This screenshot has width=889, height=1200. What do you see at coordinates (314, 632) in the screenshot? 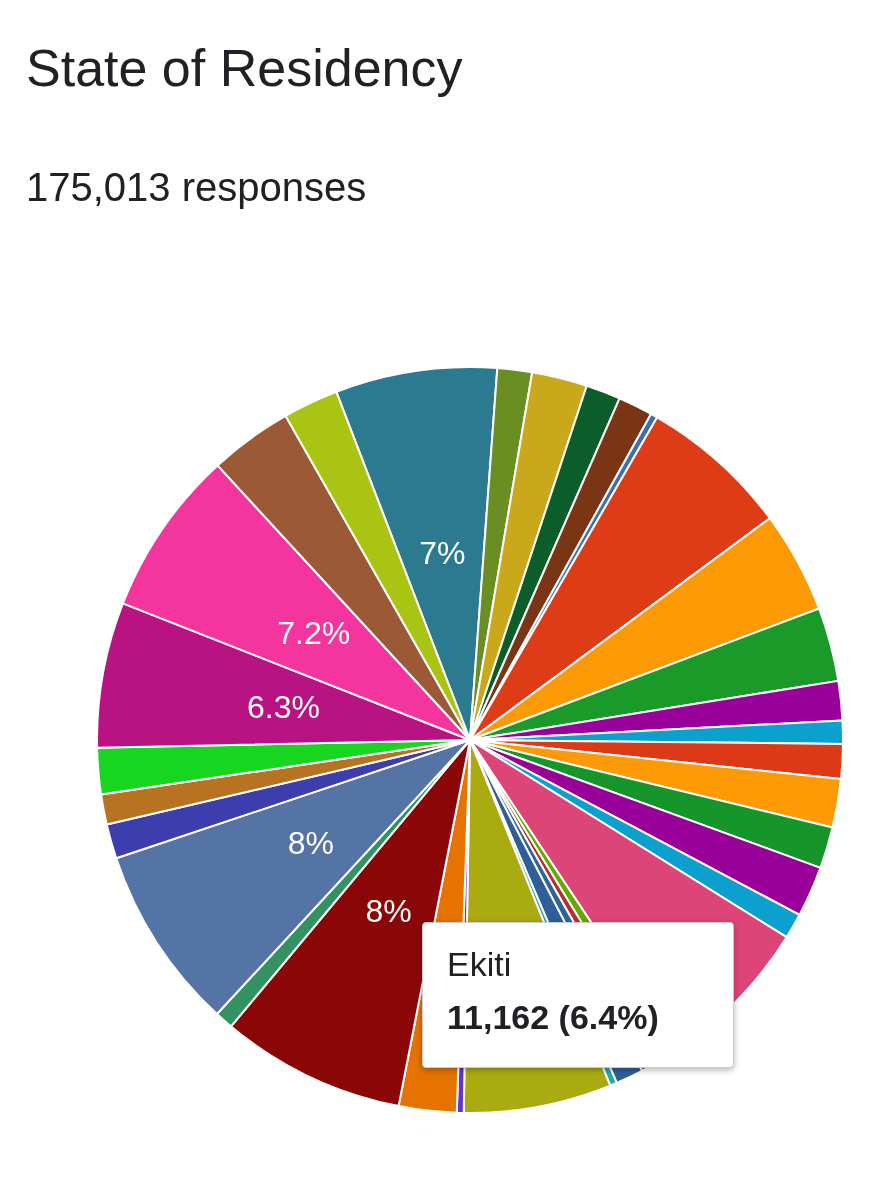
I see `data-label: 7.2%` at bounding box center [314, 632].